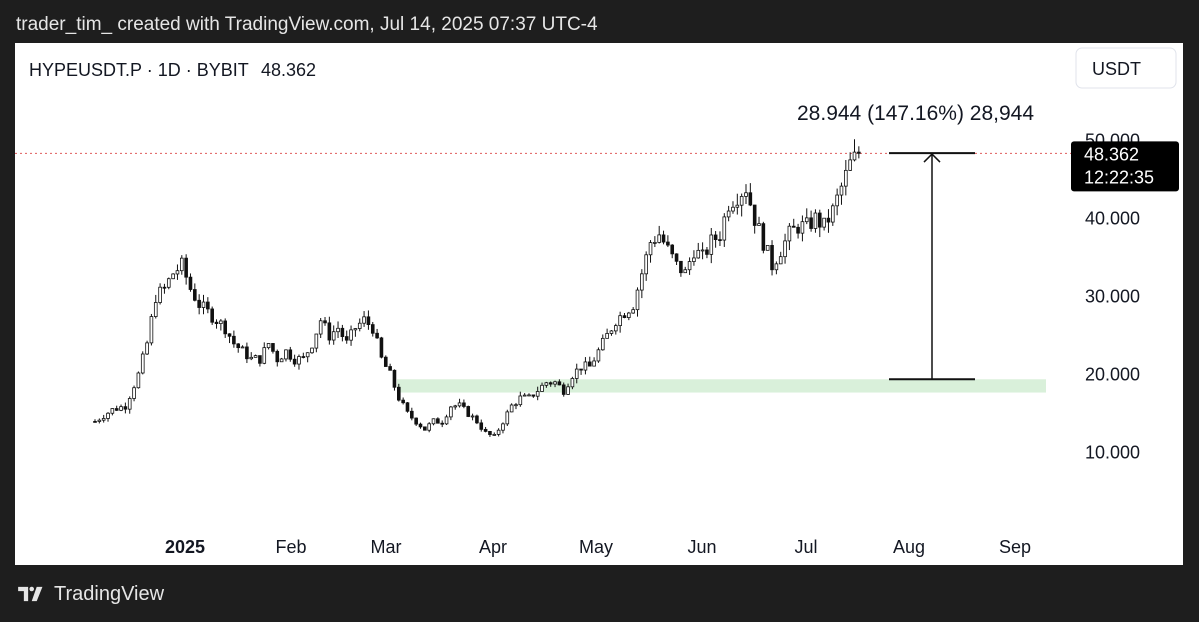 The height and width of the screenshot is (622, 1199). What do you see at coordinates (1112, 219) in the screenshot?
I see `y-tick-label: 40.000` at bounding box center [1112, 219].